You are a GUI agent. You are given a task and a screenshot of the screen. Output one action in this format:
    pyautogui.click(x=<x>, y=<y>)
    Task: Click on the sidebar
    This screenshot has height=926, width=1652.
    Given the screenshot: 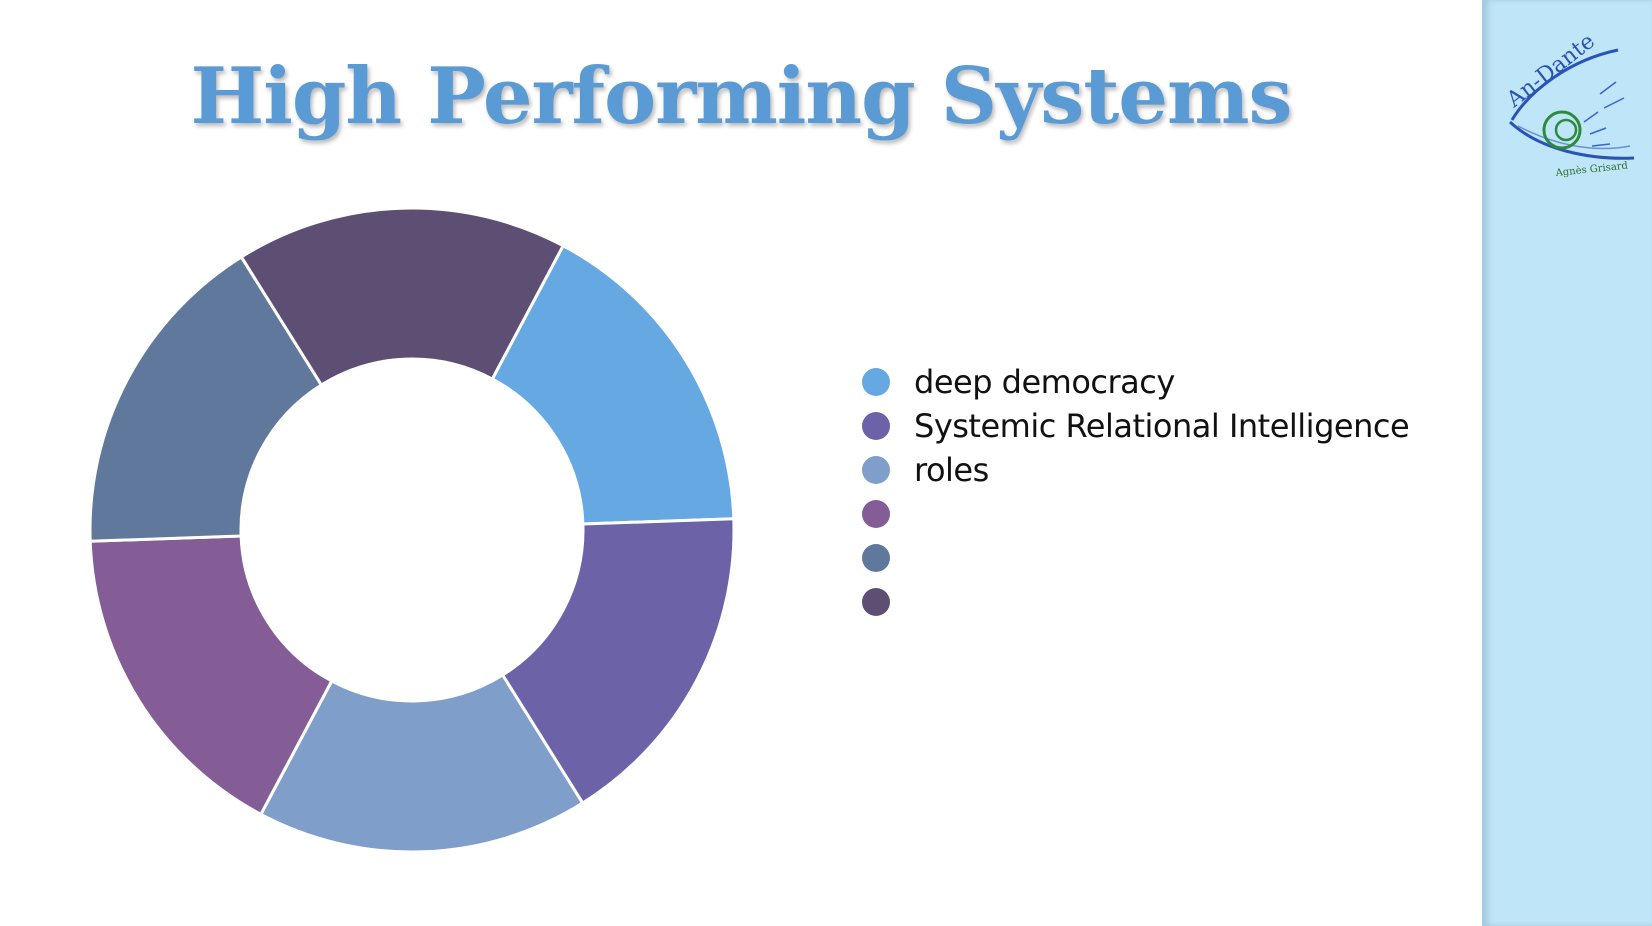 What is the action you would take?
    pyautogui.click(x=1567, y=463)
    